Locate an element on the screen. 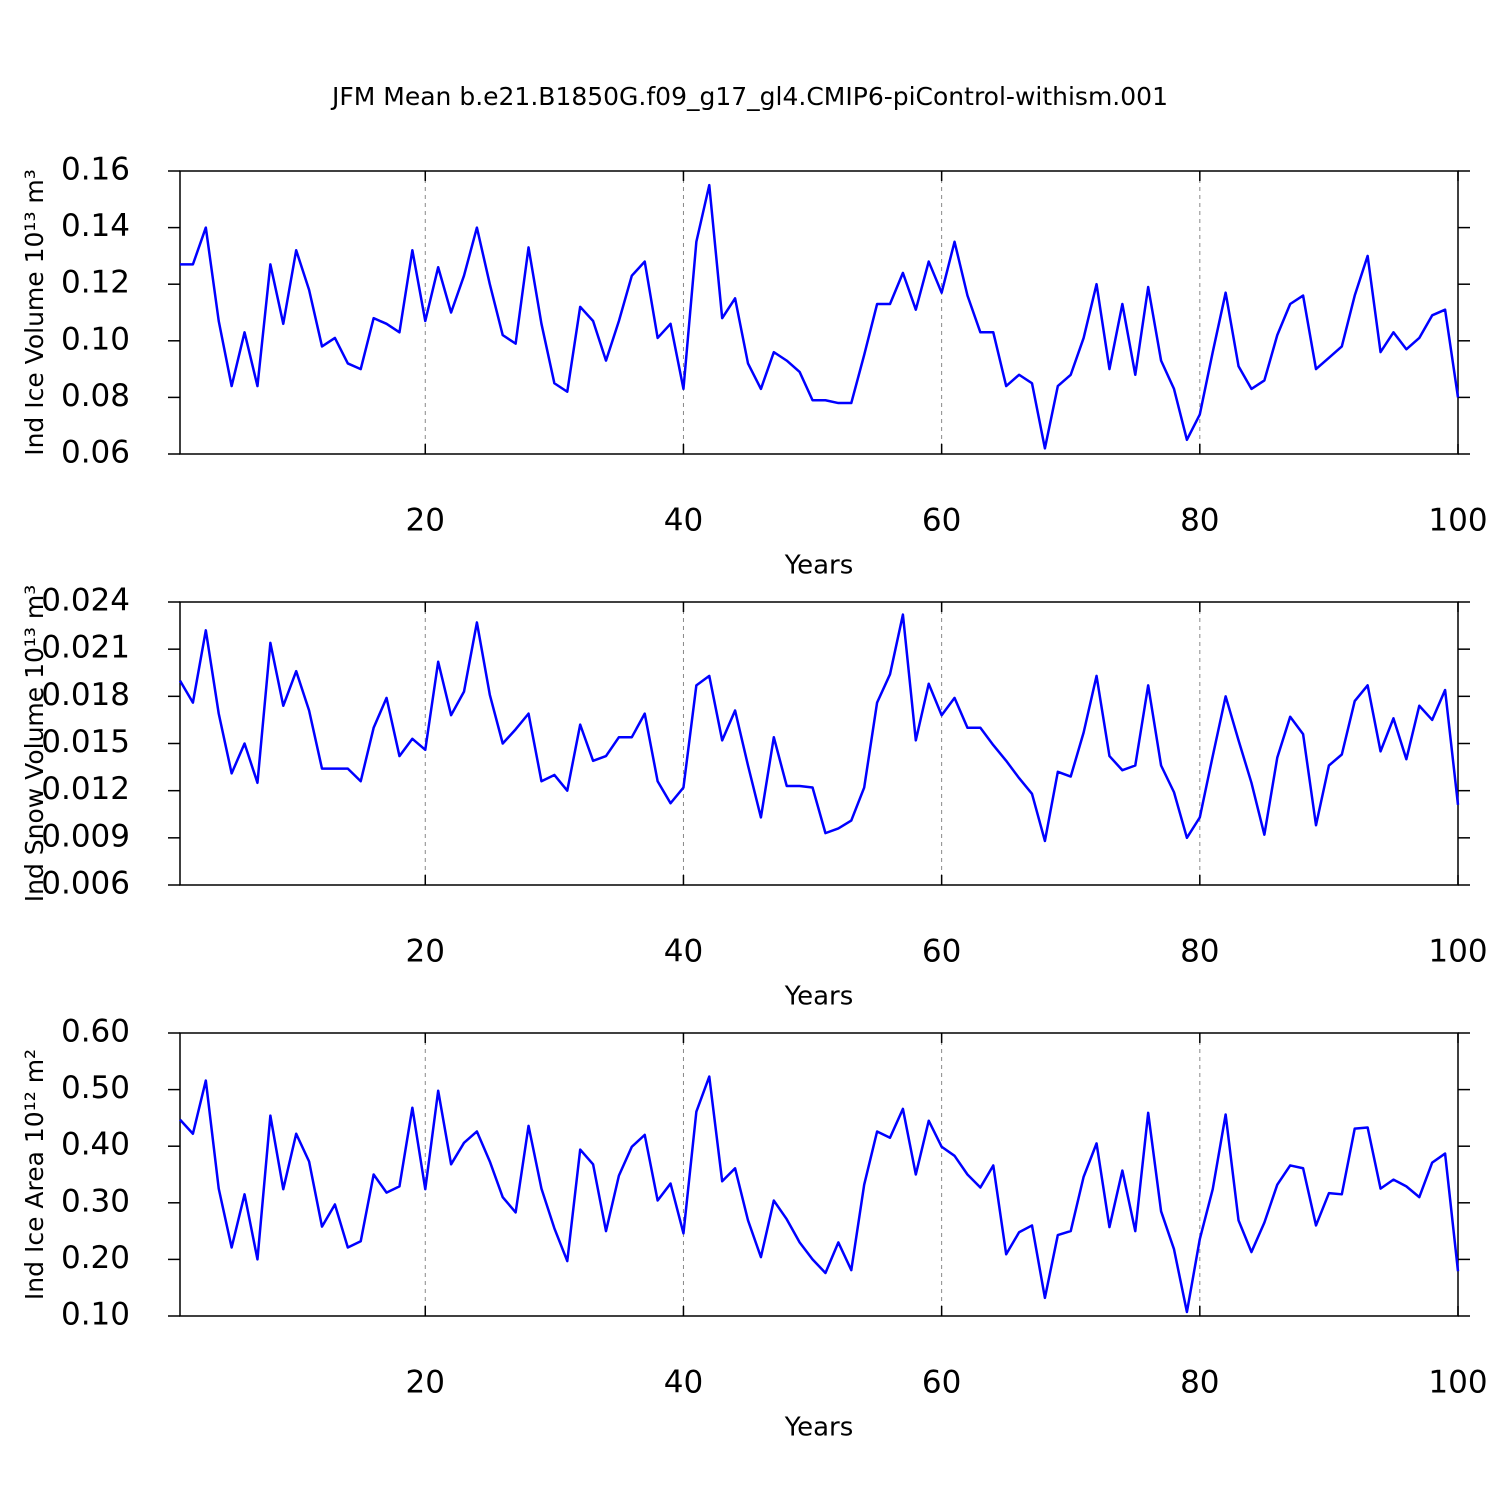 This screenshot has width=1500, height=1500. y-tick-label: 0.14 is located at coordinates (95, 226).